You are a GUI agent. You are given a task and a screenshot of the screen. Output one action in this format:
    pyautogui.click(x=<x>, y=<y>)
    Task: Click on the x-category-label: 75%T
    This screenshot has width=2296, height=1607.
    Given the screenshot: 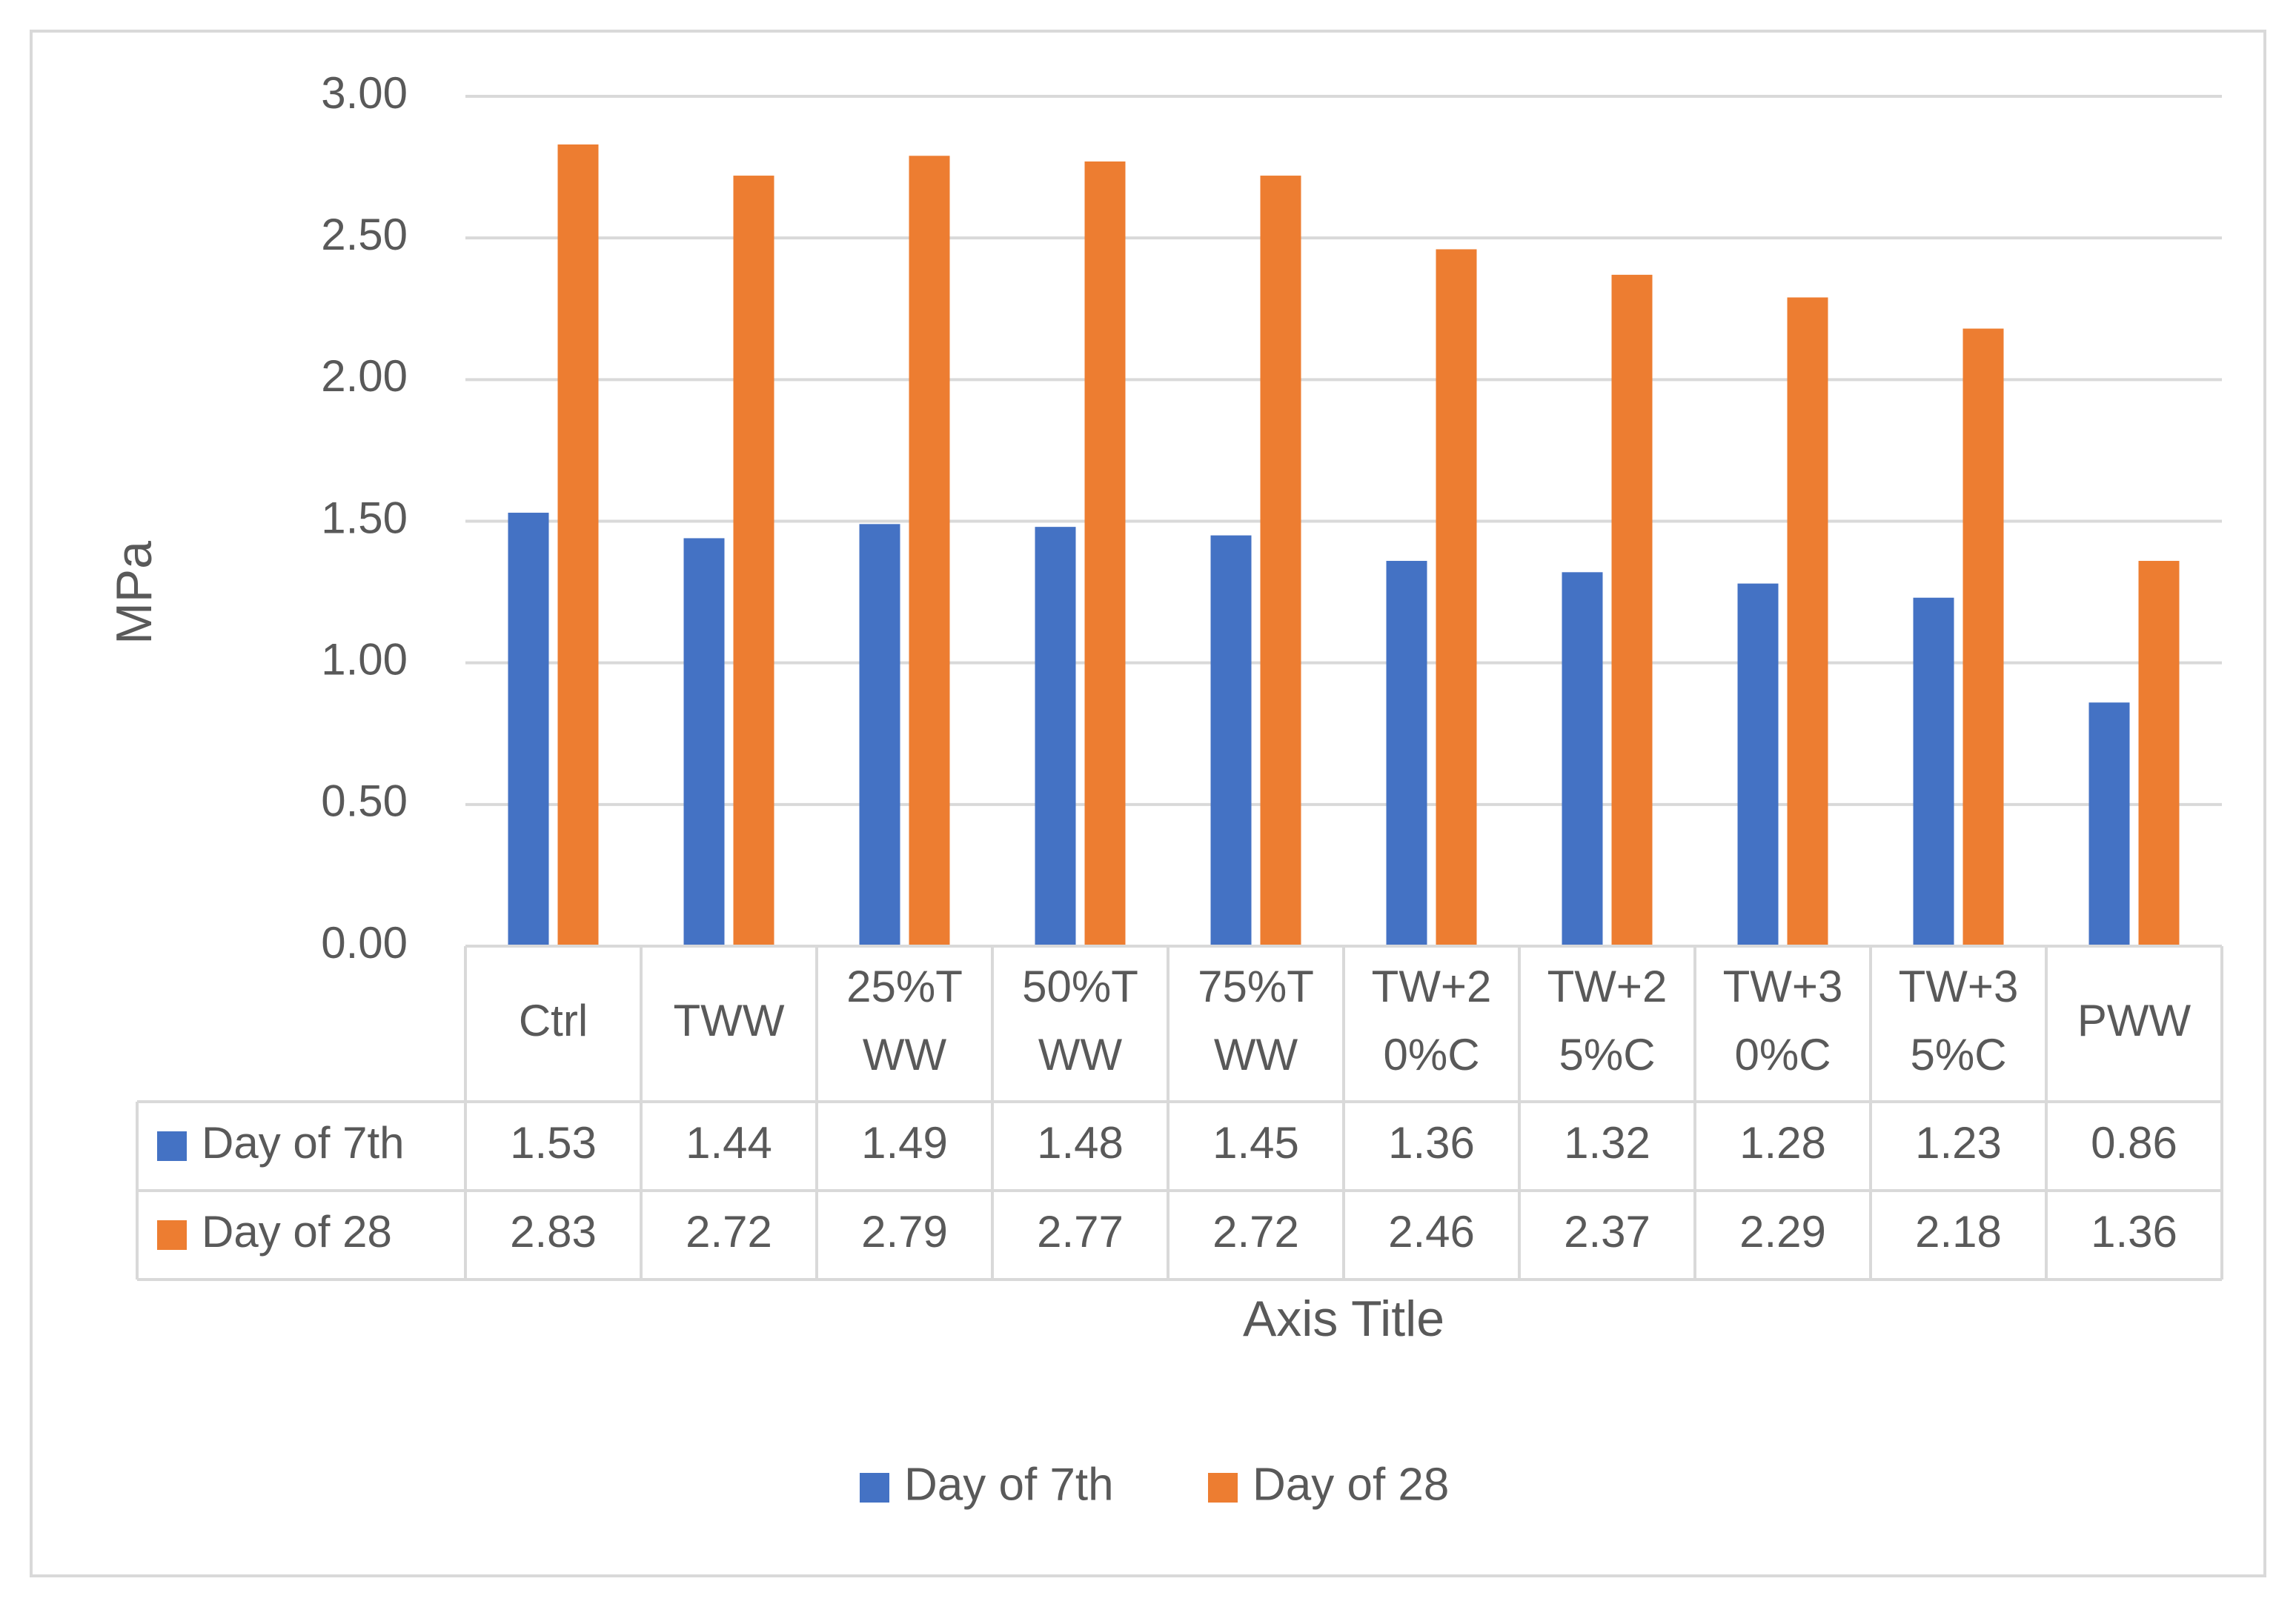 What is the action you would take?
    pyautogui.click(x=1256, y=987)
    